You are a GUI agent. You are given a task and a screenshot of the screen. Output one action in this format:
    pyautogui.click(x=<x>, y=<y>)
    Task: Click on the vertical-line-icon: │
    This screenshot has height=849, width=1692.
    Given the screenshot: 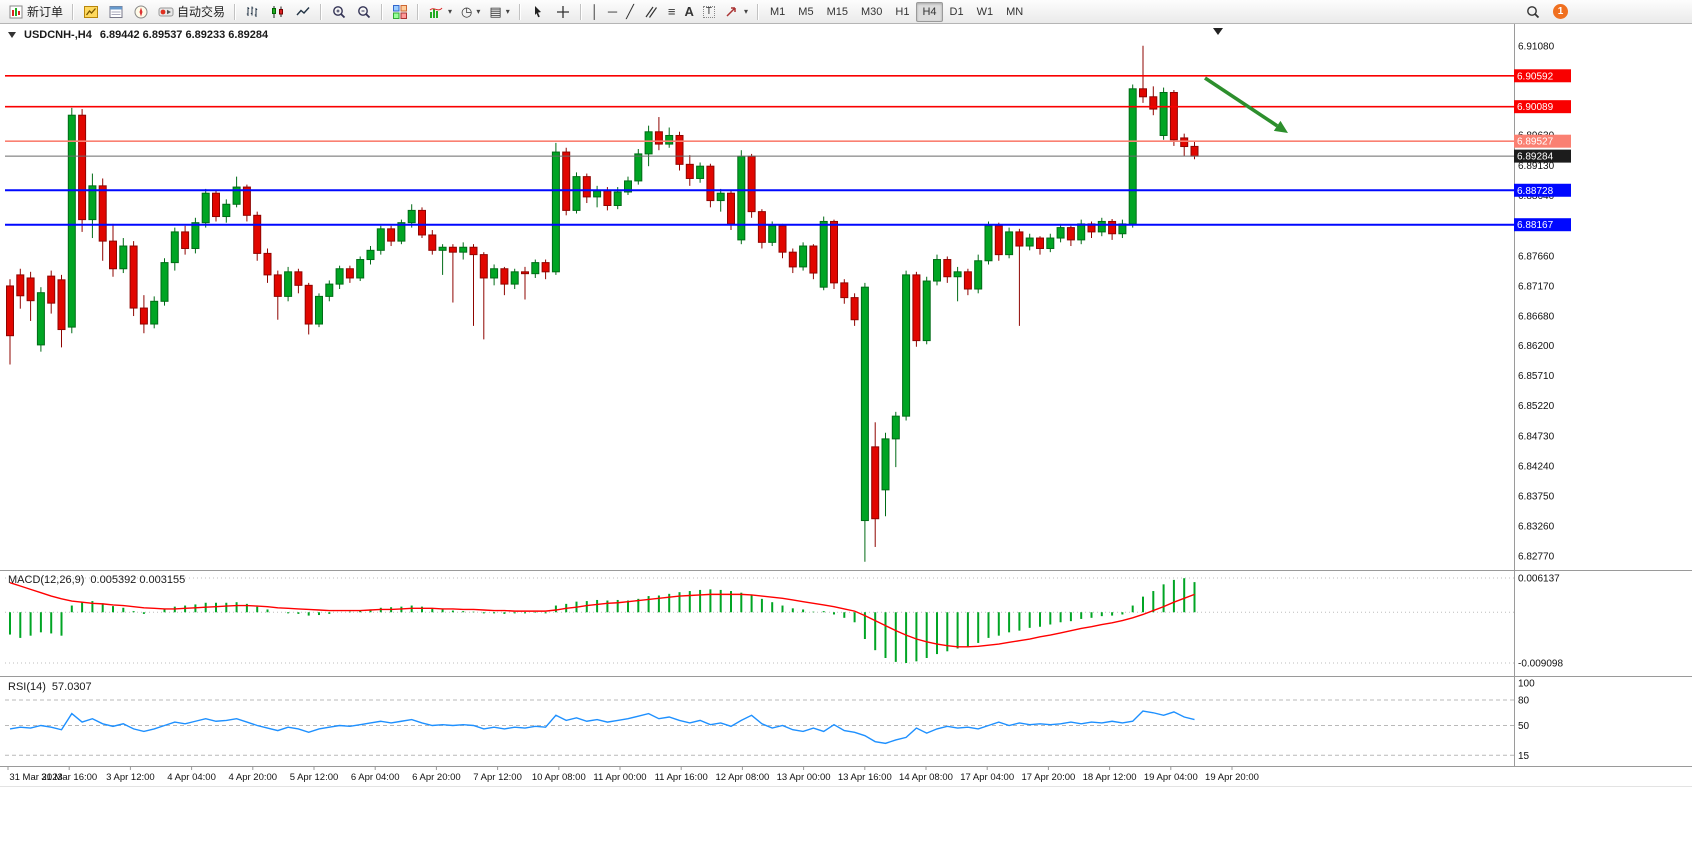 What is the action you would take?
    pyautogui.click(x=594, y=11)
    